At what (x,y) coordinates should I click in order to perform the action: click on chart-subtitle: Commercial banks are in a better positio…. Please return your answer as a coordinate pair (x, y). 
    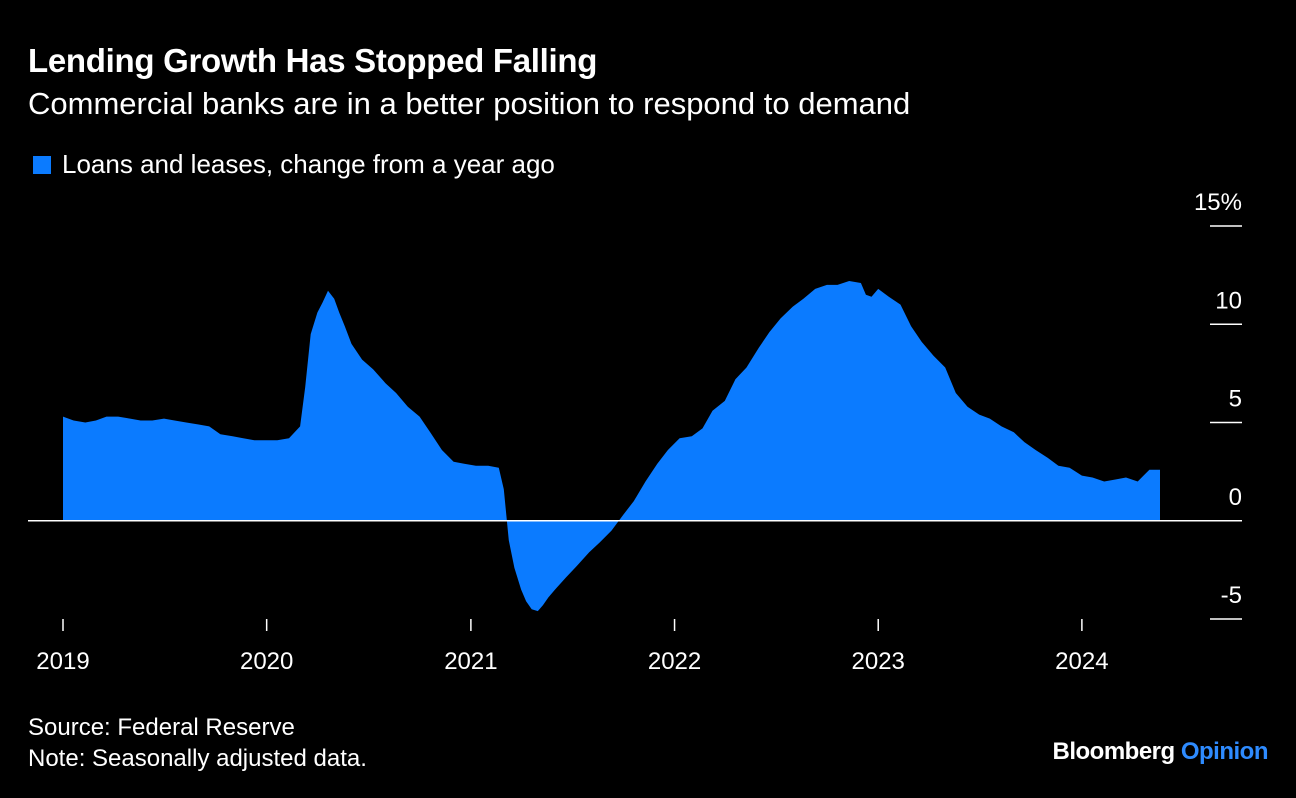
    Looking at the image, I should click on (469, 103).